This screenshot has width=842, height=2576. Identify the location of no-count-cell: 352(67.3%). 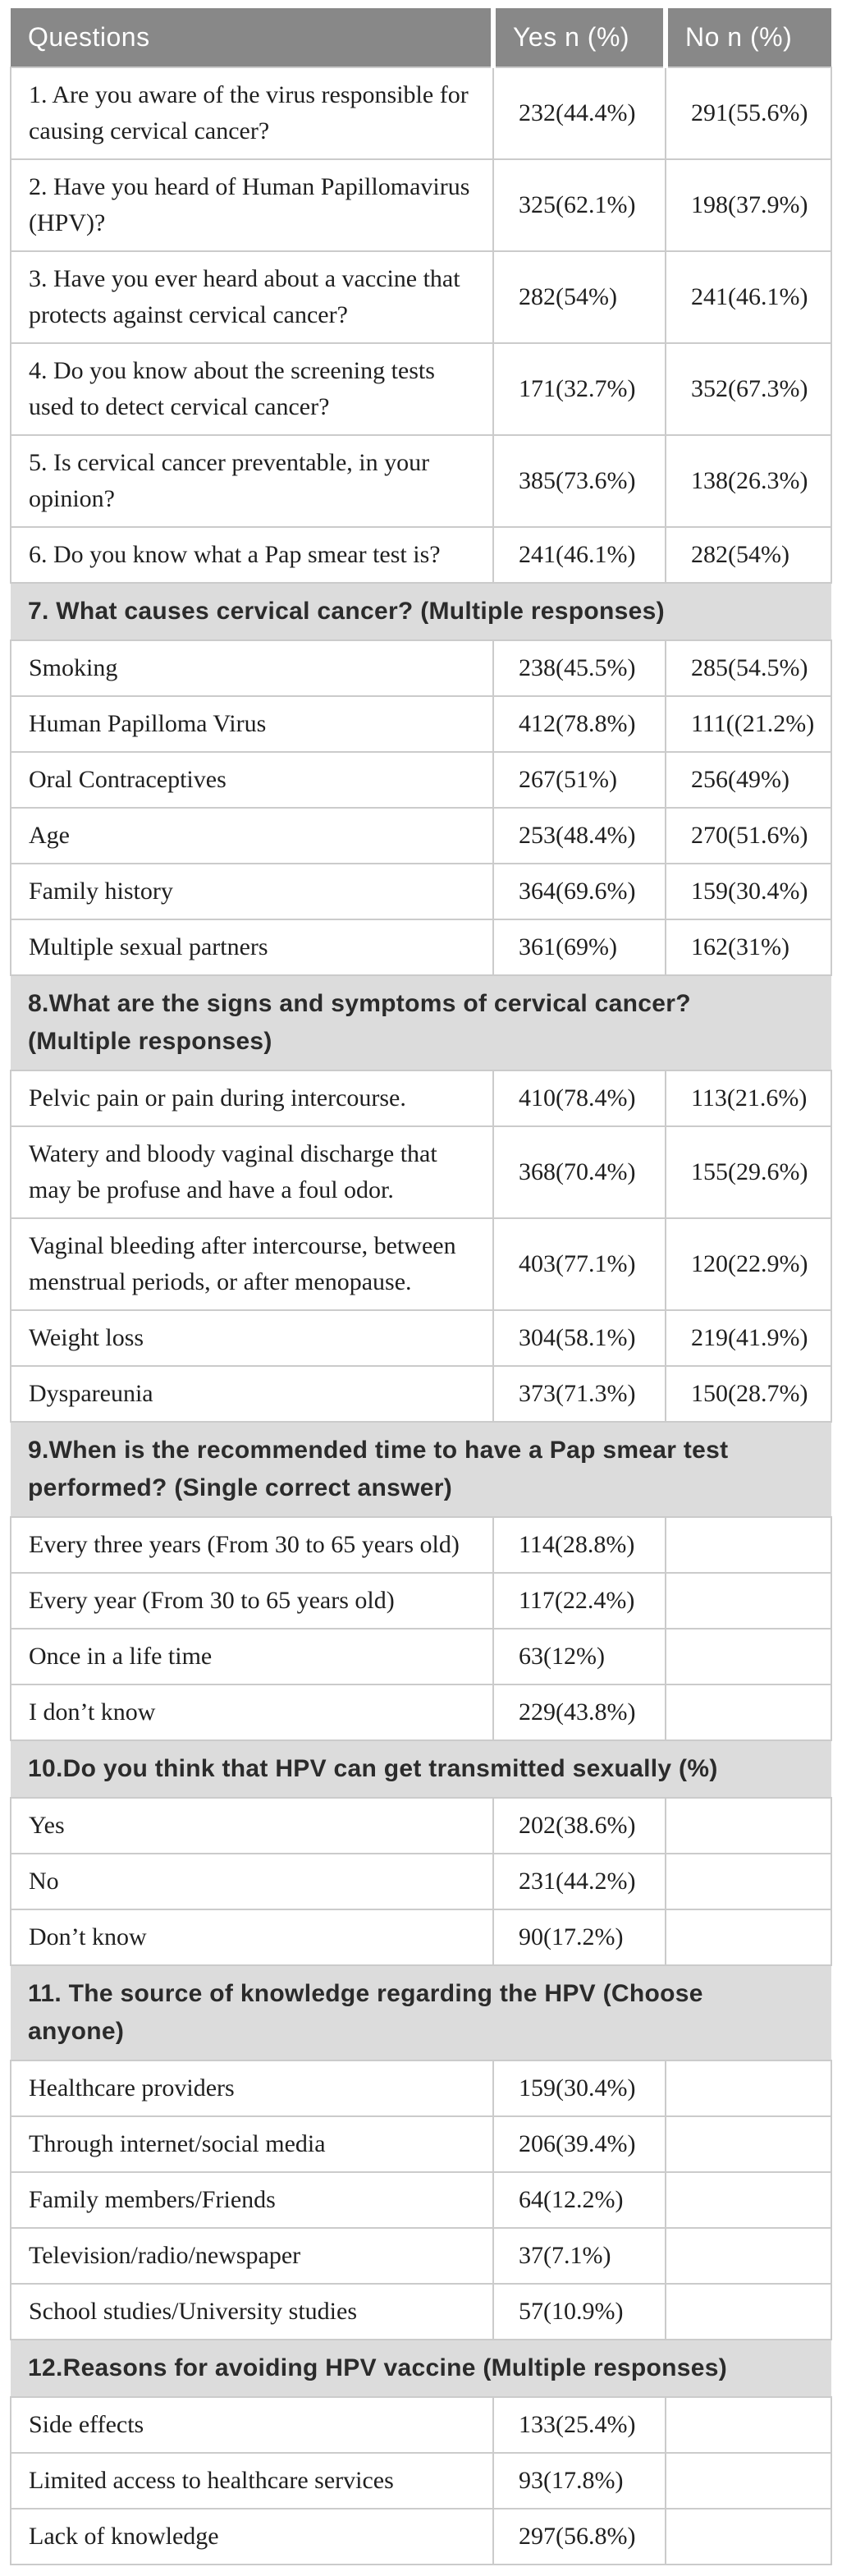
(748, 389).